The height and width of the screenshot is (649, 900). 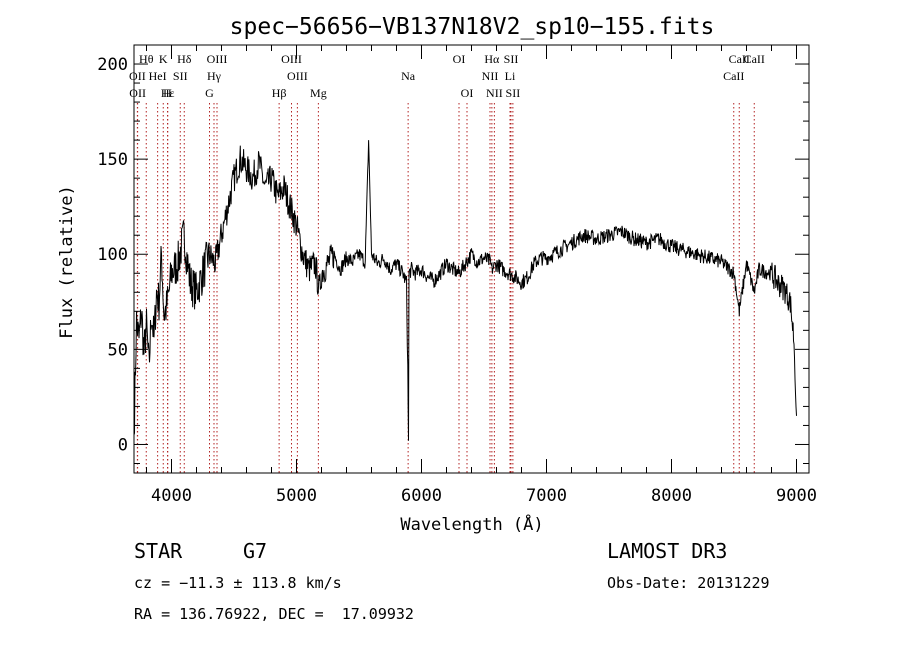 I want to click on x-tick-label: 6000, so click(x=421, y=496).